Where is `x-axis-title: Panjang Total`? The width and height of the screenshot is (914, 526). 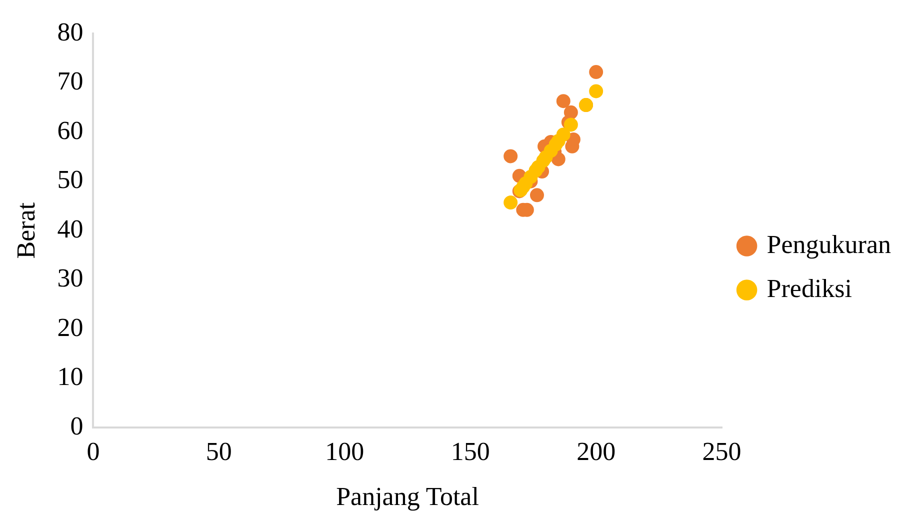 x-axis-title: Panjang Total is located at coordinates (407, 497).